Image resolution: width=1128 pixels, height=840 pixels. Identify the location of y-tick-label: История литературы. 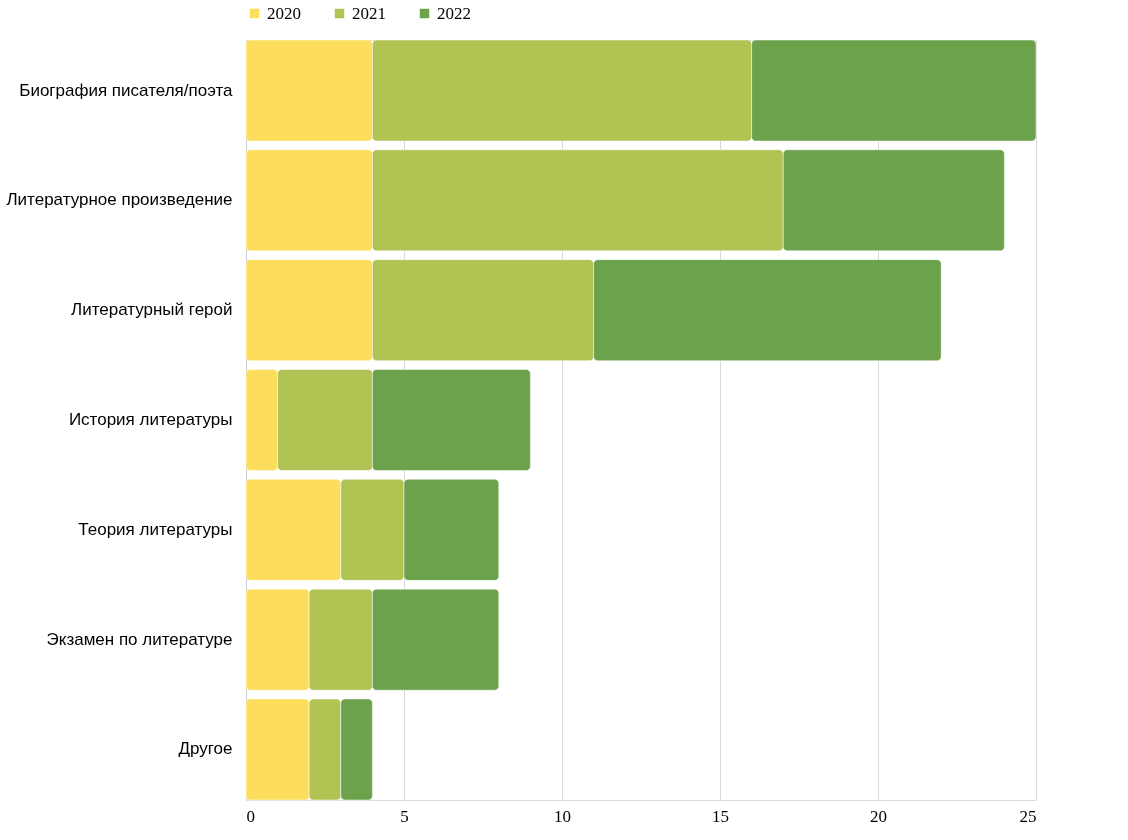
(150, 419).